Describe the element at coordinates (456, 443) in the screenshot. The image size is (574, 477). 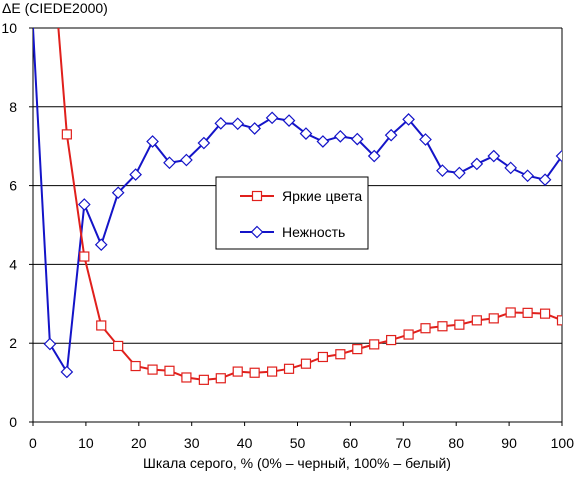
I see `x-tick-label: 80` at that location.